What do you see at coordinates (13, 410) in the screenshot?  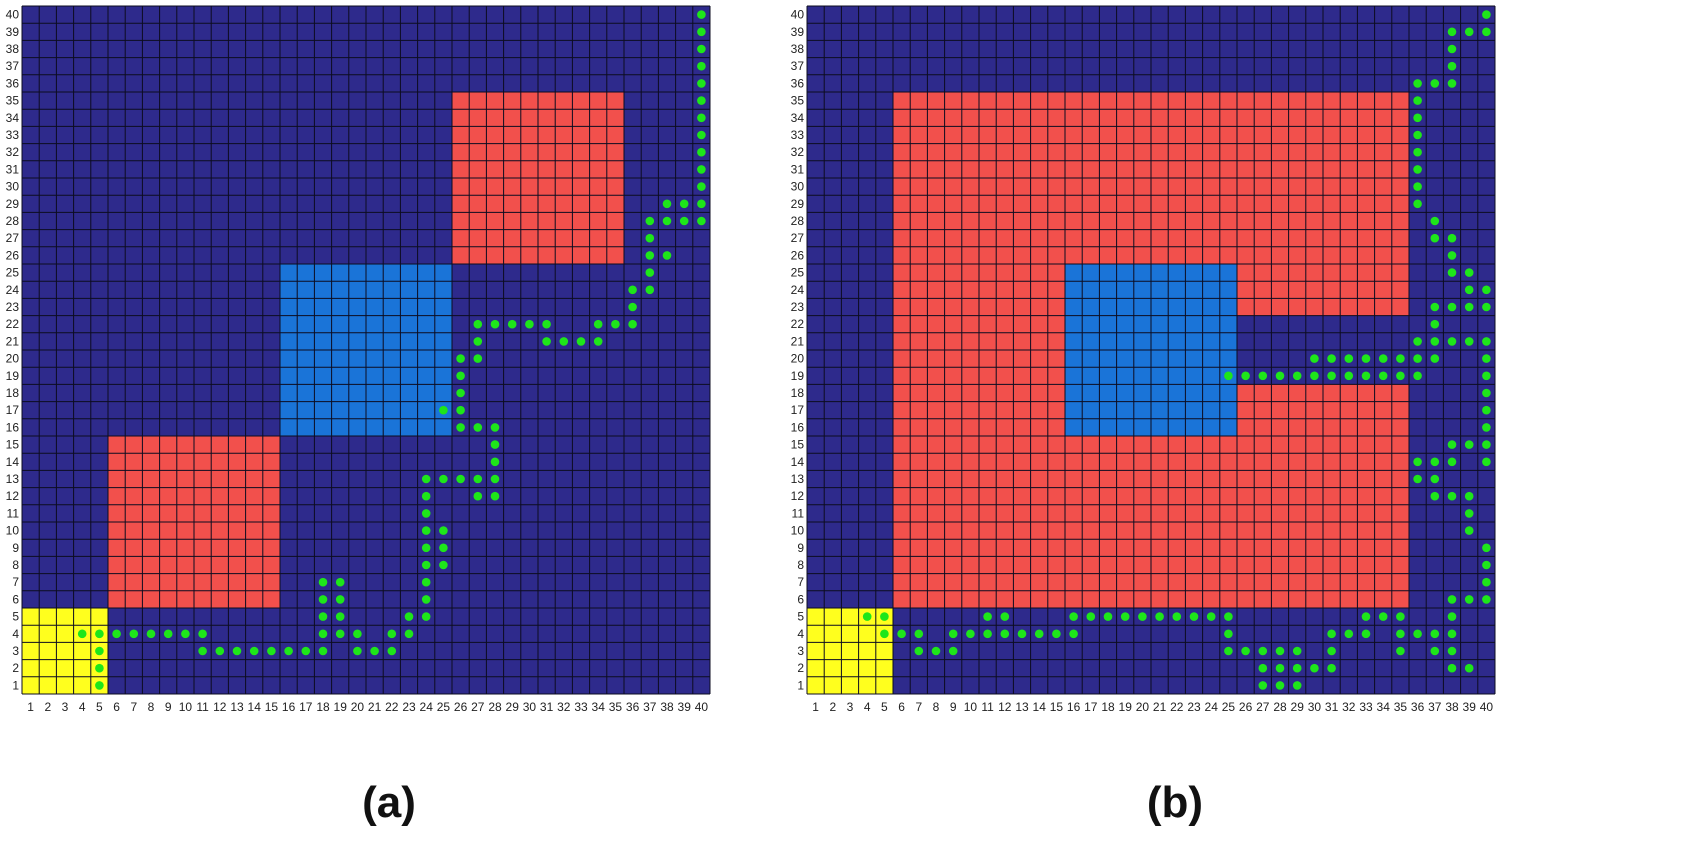 I see `y-tick-label: 17` at bounding box center [13, 410].